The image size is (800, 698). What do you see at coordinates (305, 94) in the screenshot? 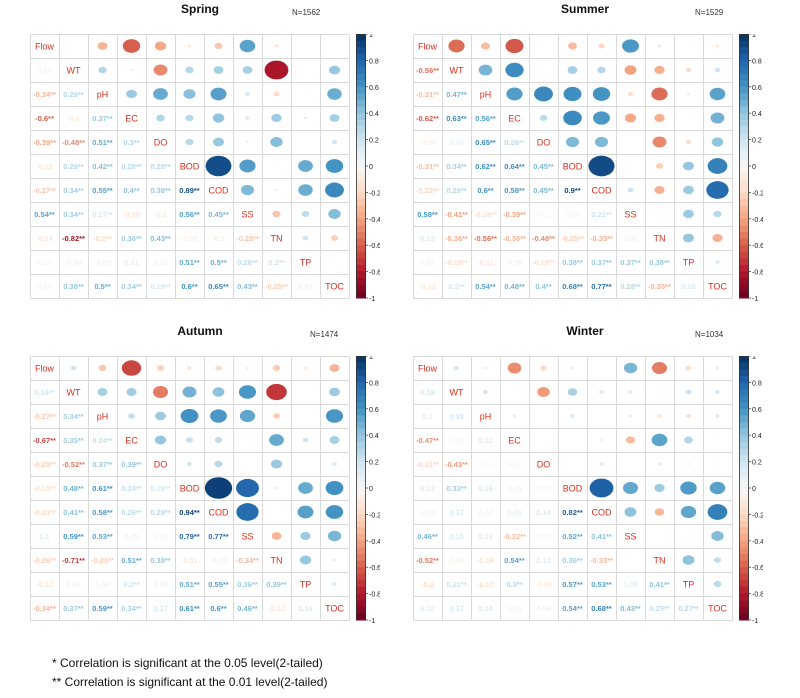
I see `correlation-ellipse-ph-tp` at bounding box center [305, 94].